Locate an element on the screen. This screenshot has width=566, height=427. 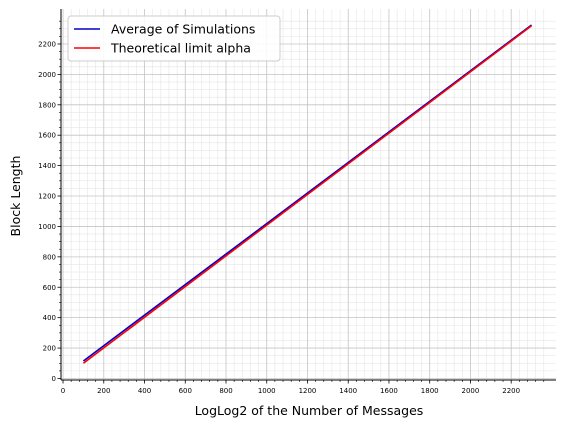
y-tick-label: 1200 is located at coordinates (47, 197).